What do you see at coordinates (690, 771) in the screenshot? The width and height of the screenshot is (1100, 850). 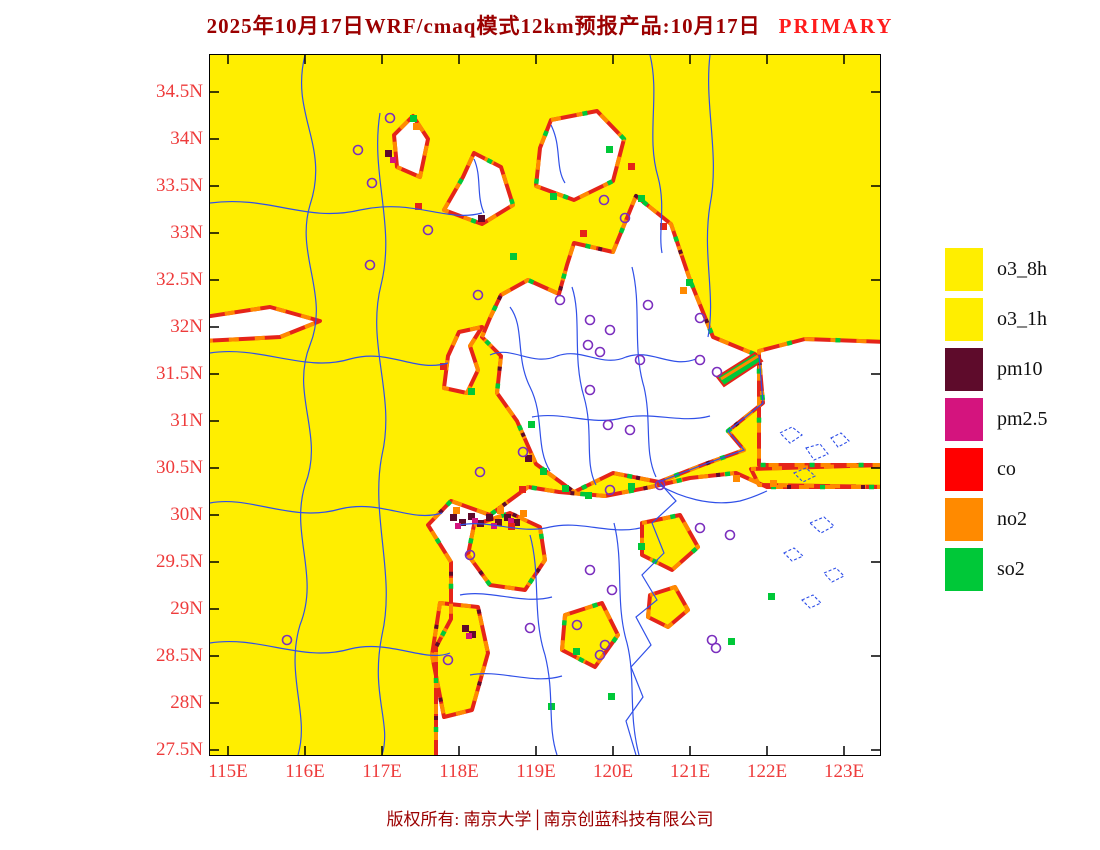 I see `lon-tick-label: 121E` at bounding box center [690, 771].